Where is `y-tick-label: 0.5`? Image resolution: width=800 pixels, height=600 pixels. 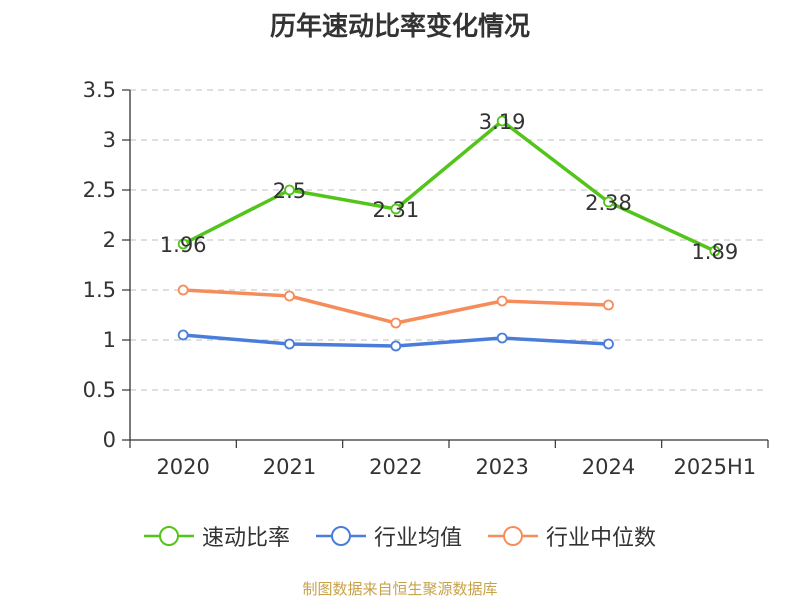 y-tick-label: 0.5 is located at coordinates (99, 390).